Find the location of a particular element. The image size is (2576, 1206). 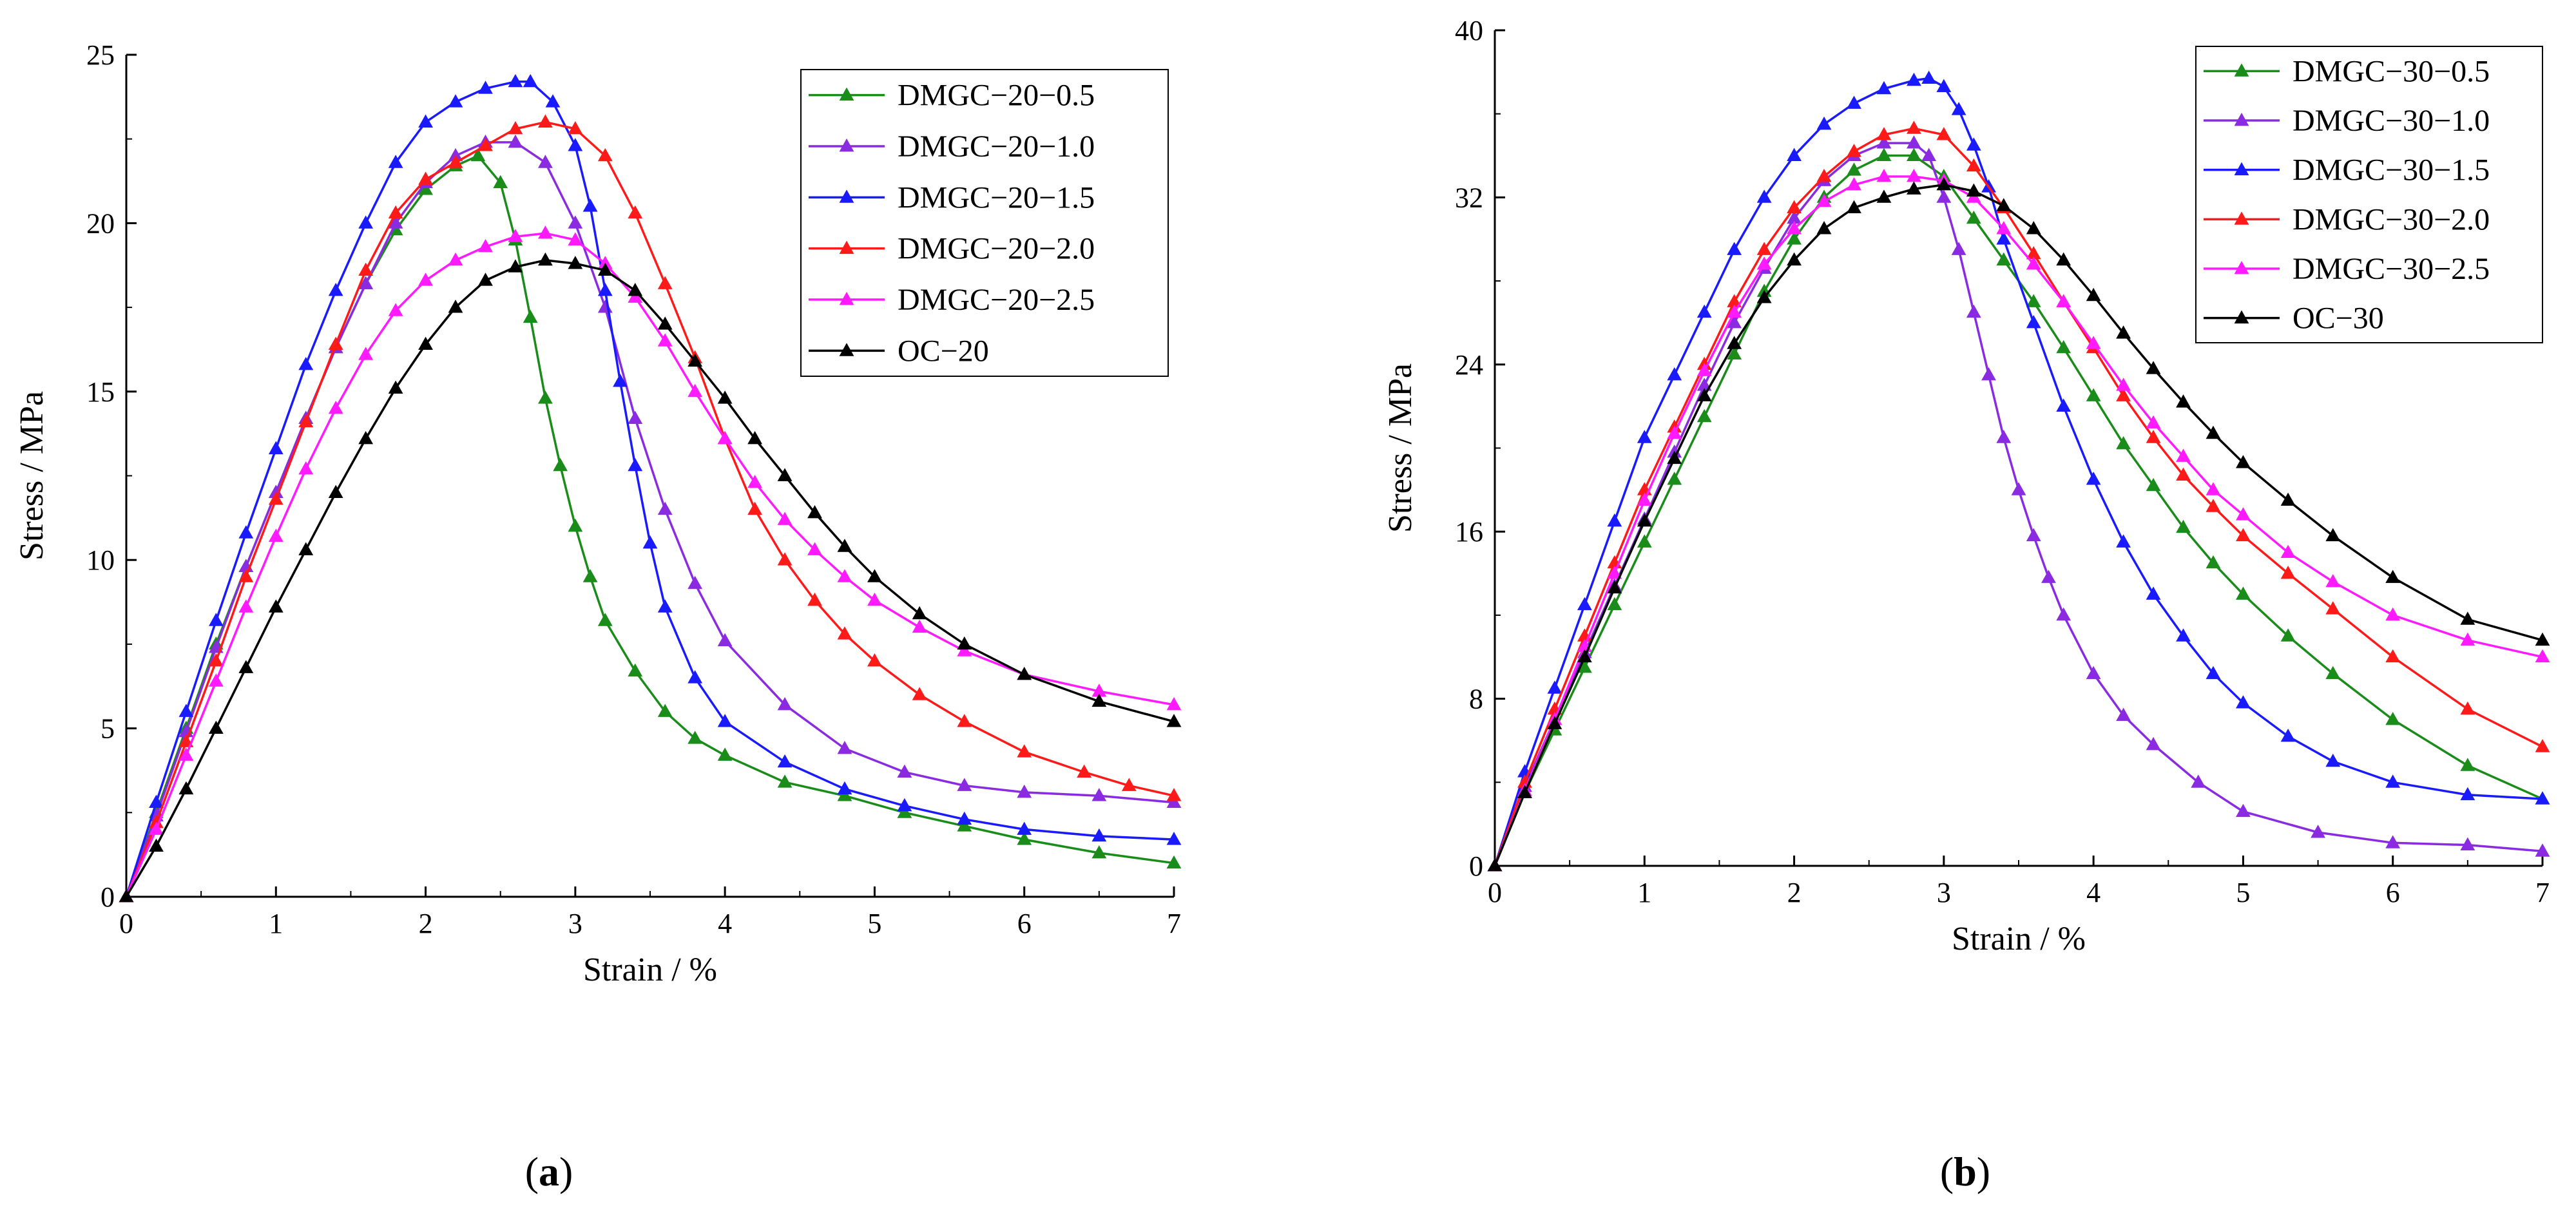

legend-entry: DMGC−30−2.0 is located at coordinates (2391, 219).